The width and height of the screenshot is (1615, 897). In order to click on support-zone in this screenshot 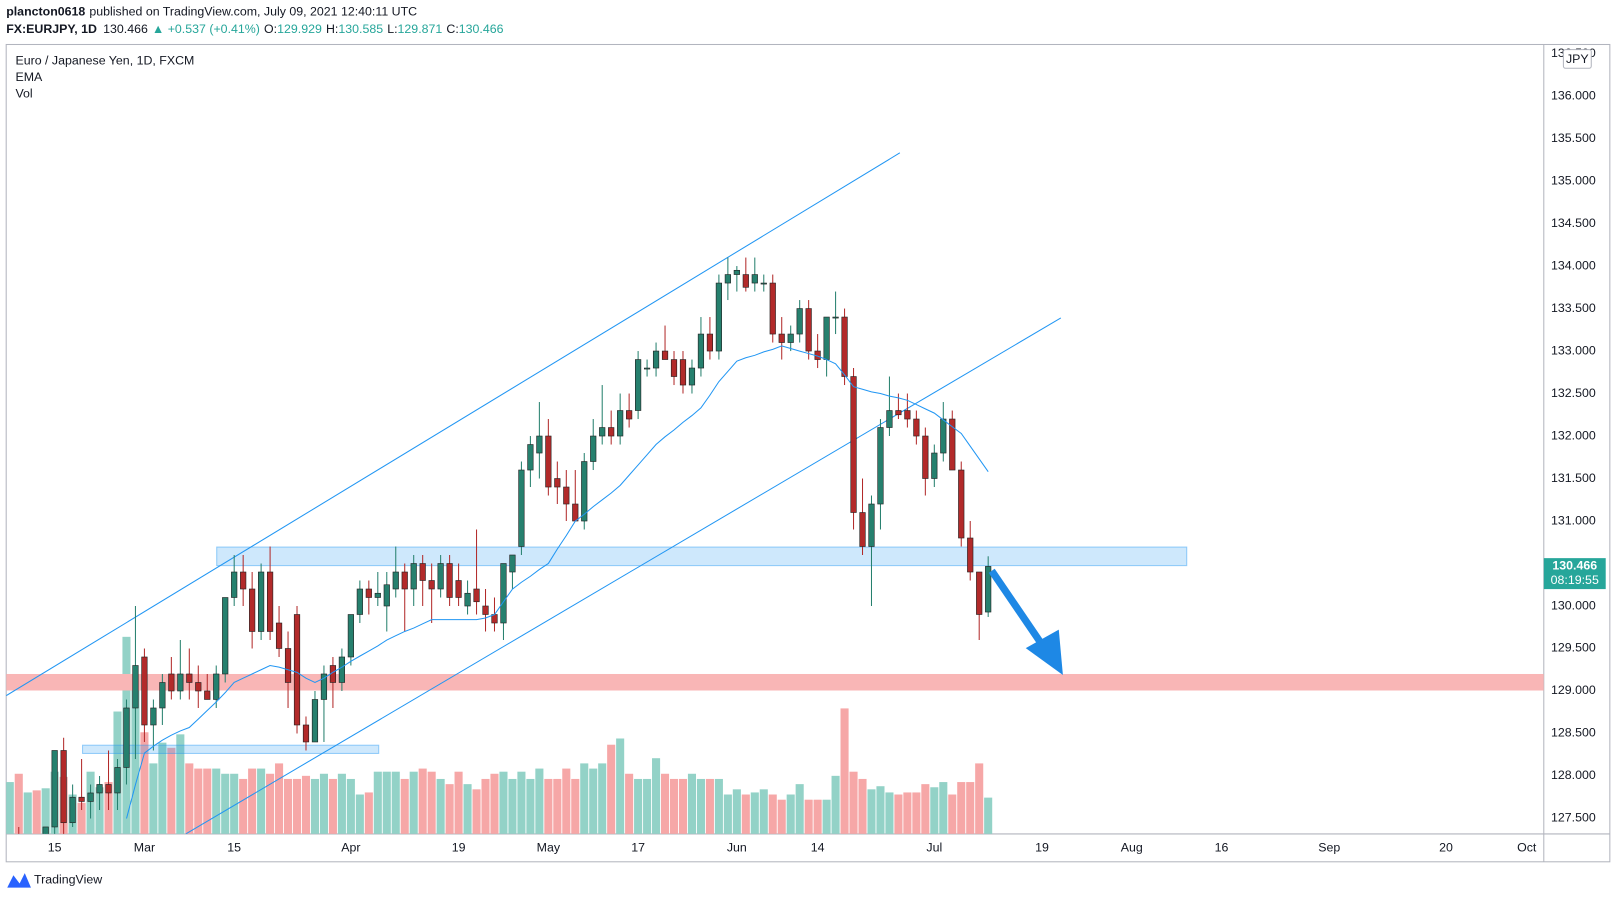, I will do `click(775, 682)`.